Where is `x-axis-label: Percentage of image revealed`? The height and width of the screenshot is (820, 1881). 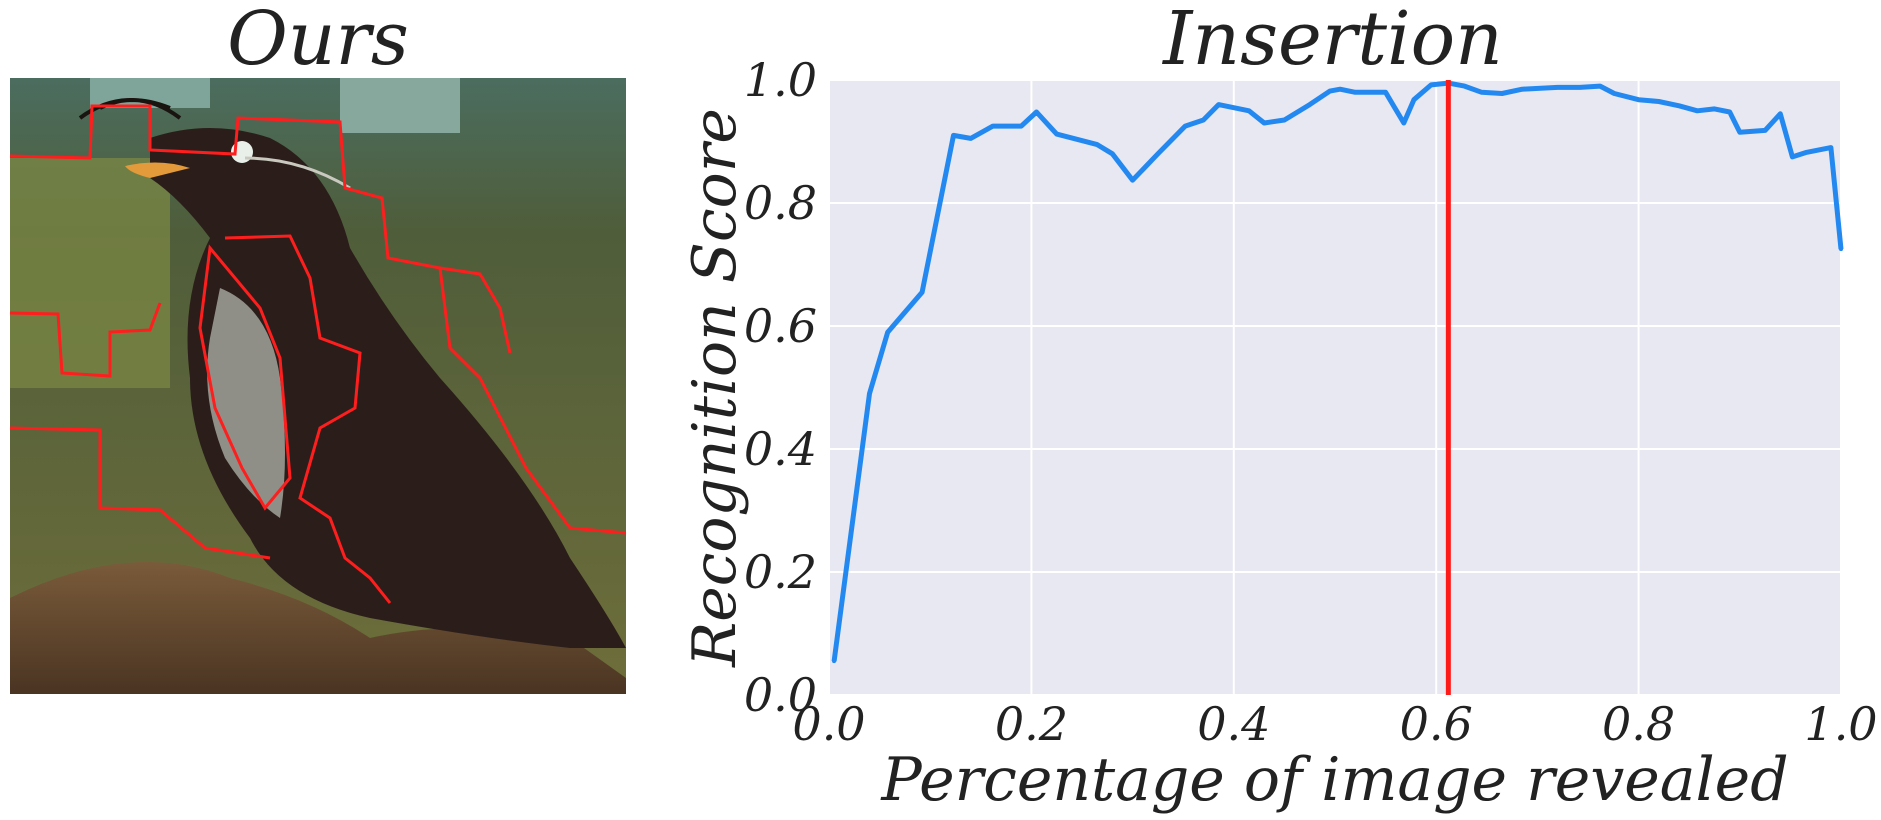
x-axis-label: Percentage of image revealed is located at coordinates (1334, 780).